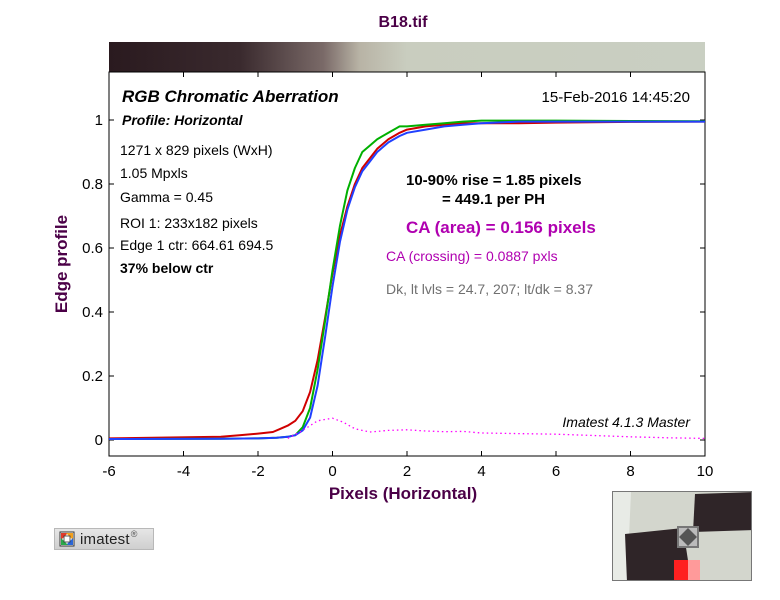 The image size is (780, 600). Describe the element at coordinates (472, 256) in the screenshot. I see `ca-crossing: CA (crossing) = 0.0887 pxls` at that location.